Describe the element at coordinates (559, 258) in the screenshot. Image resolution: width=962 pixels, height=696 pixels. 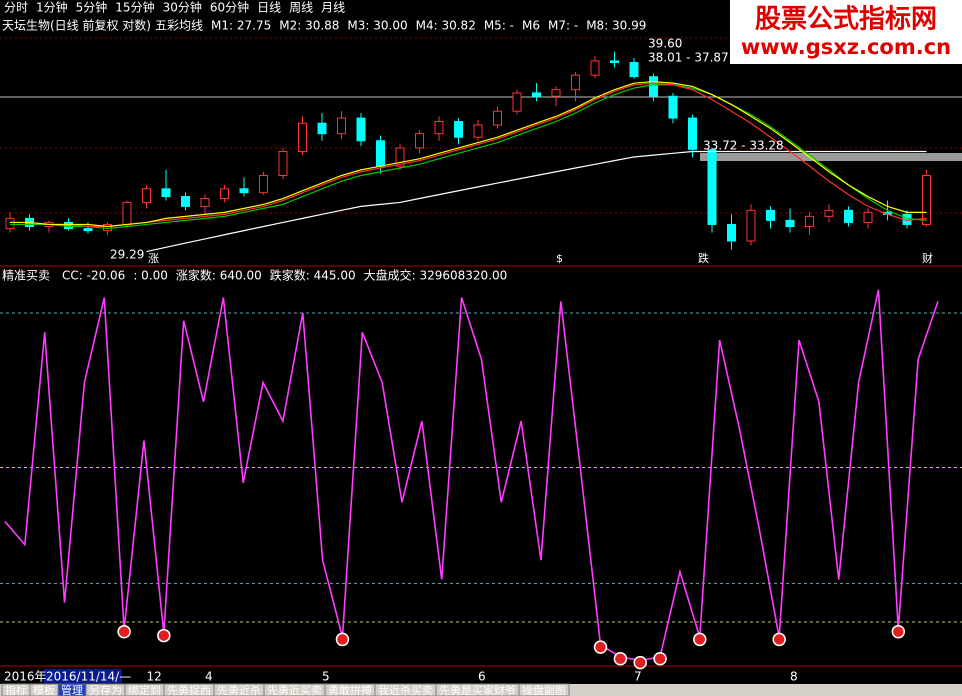
I see `signal-marker: $` at that location.